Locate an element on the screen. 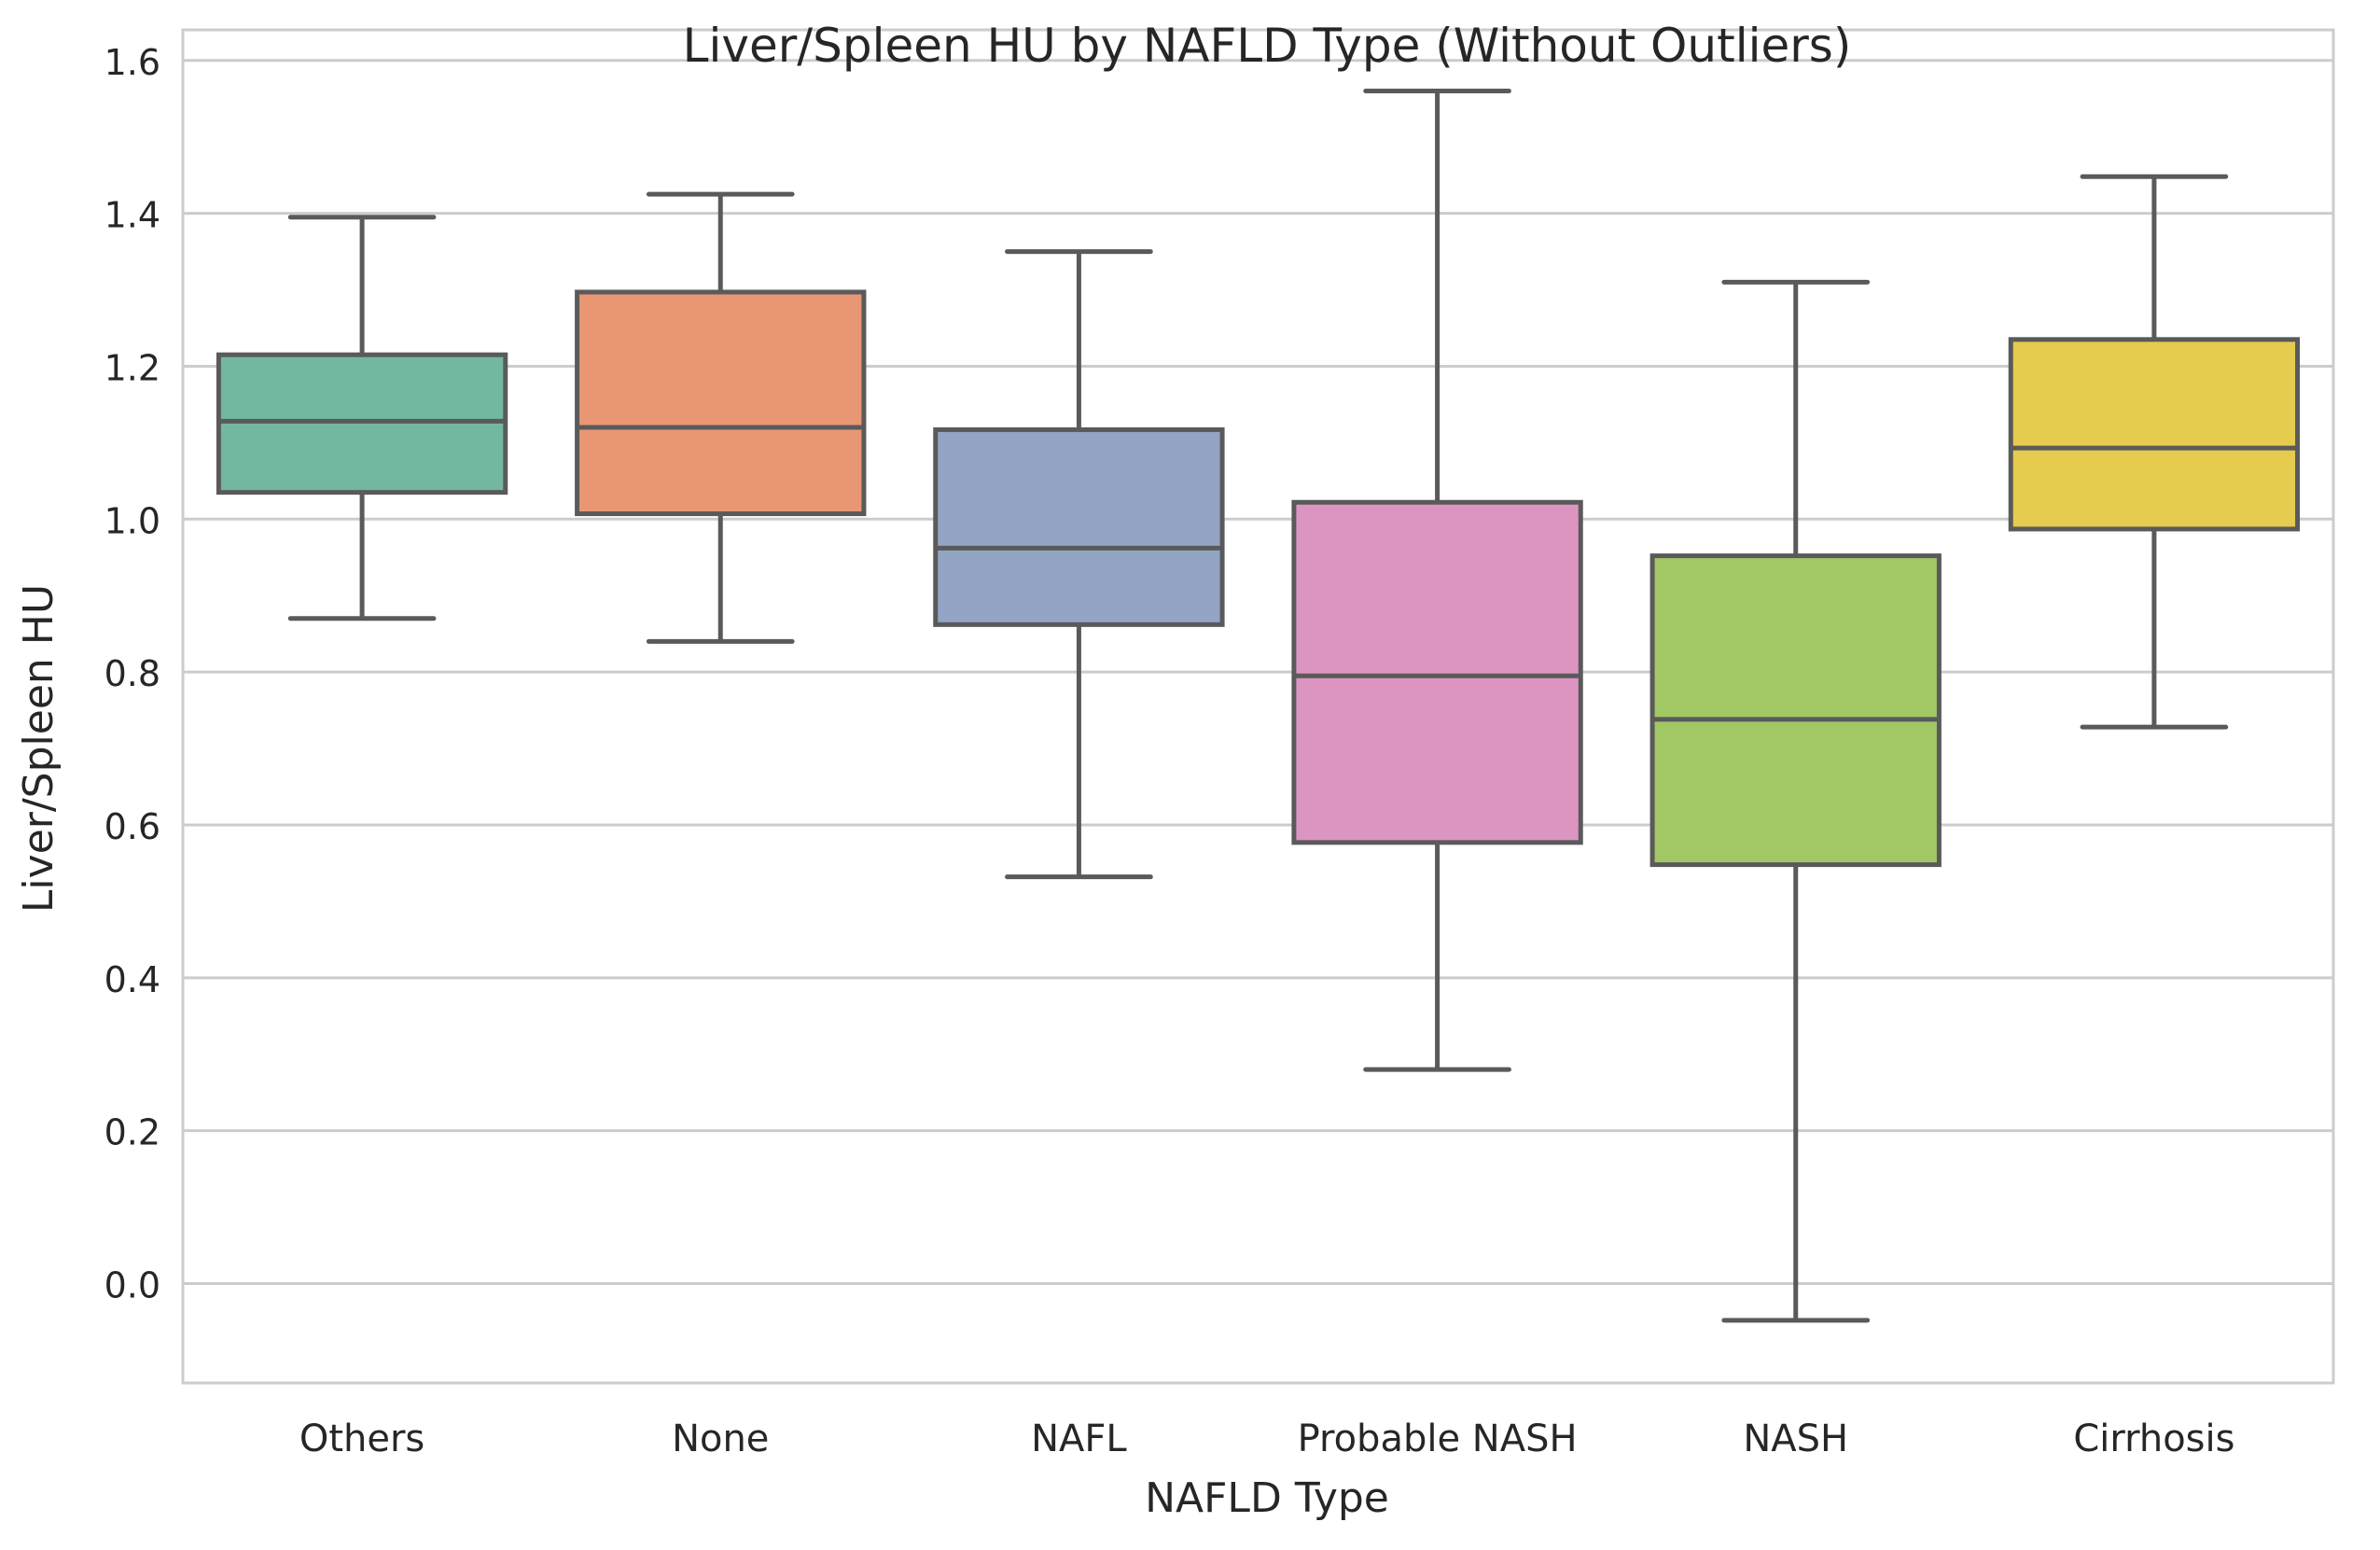 The width and height of the screenshot is (2380, 1550). box-cirrhosis is located at coordinates (2154, 452).